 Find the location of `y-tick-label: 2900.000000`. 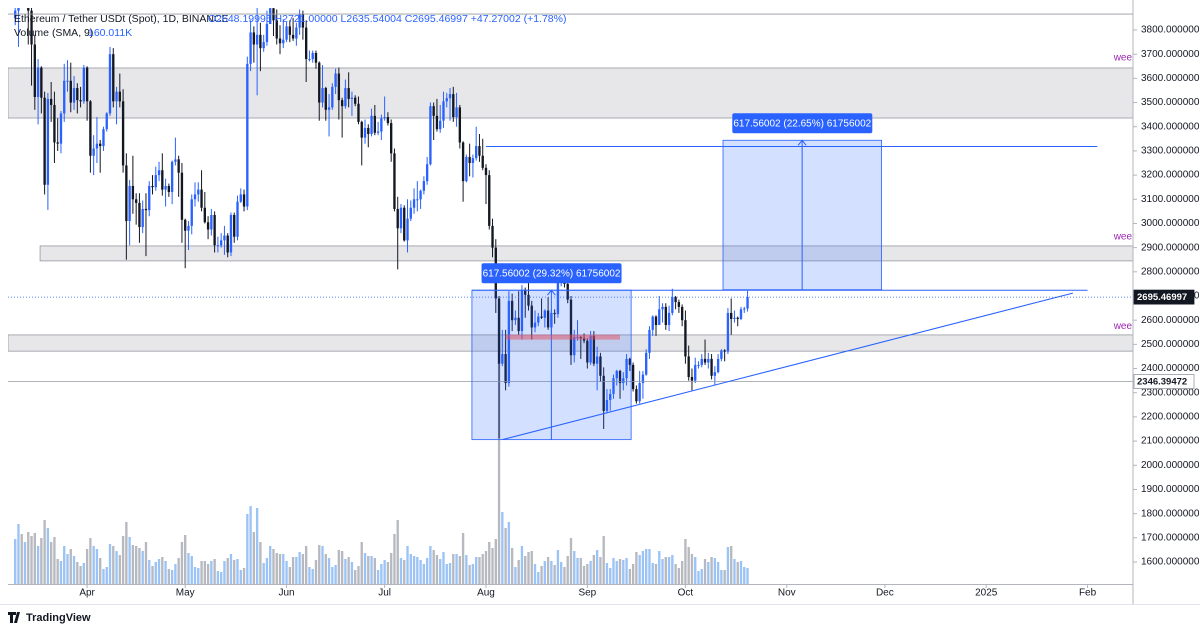

y-tick-label: 2900.000000 is located at coordinates (1170, 247).